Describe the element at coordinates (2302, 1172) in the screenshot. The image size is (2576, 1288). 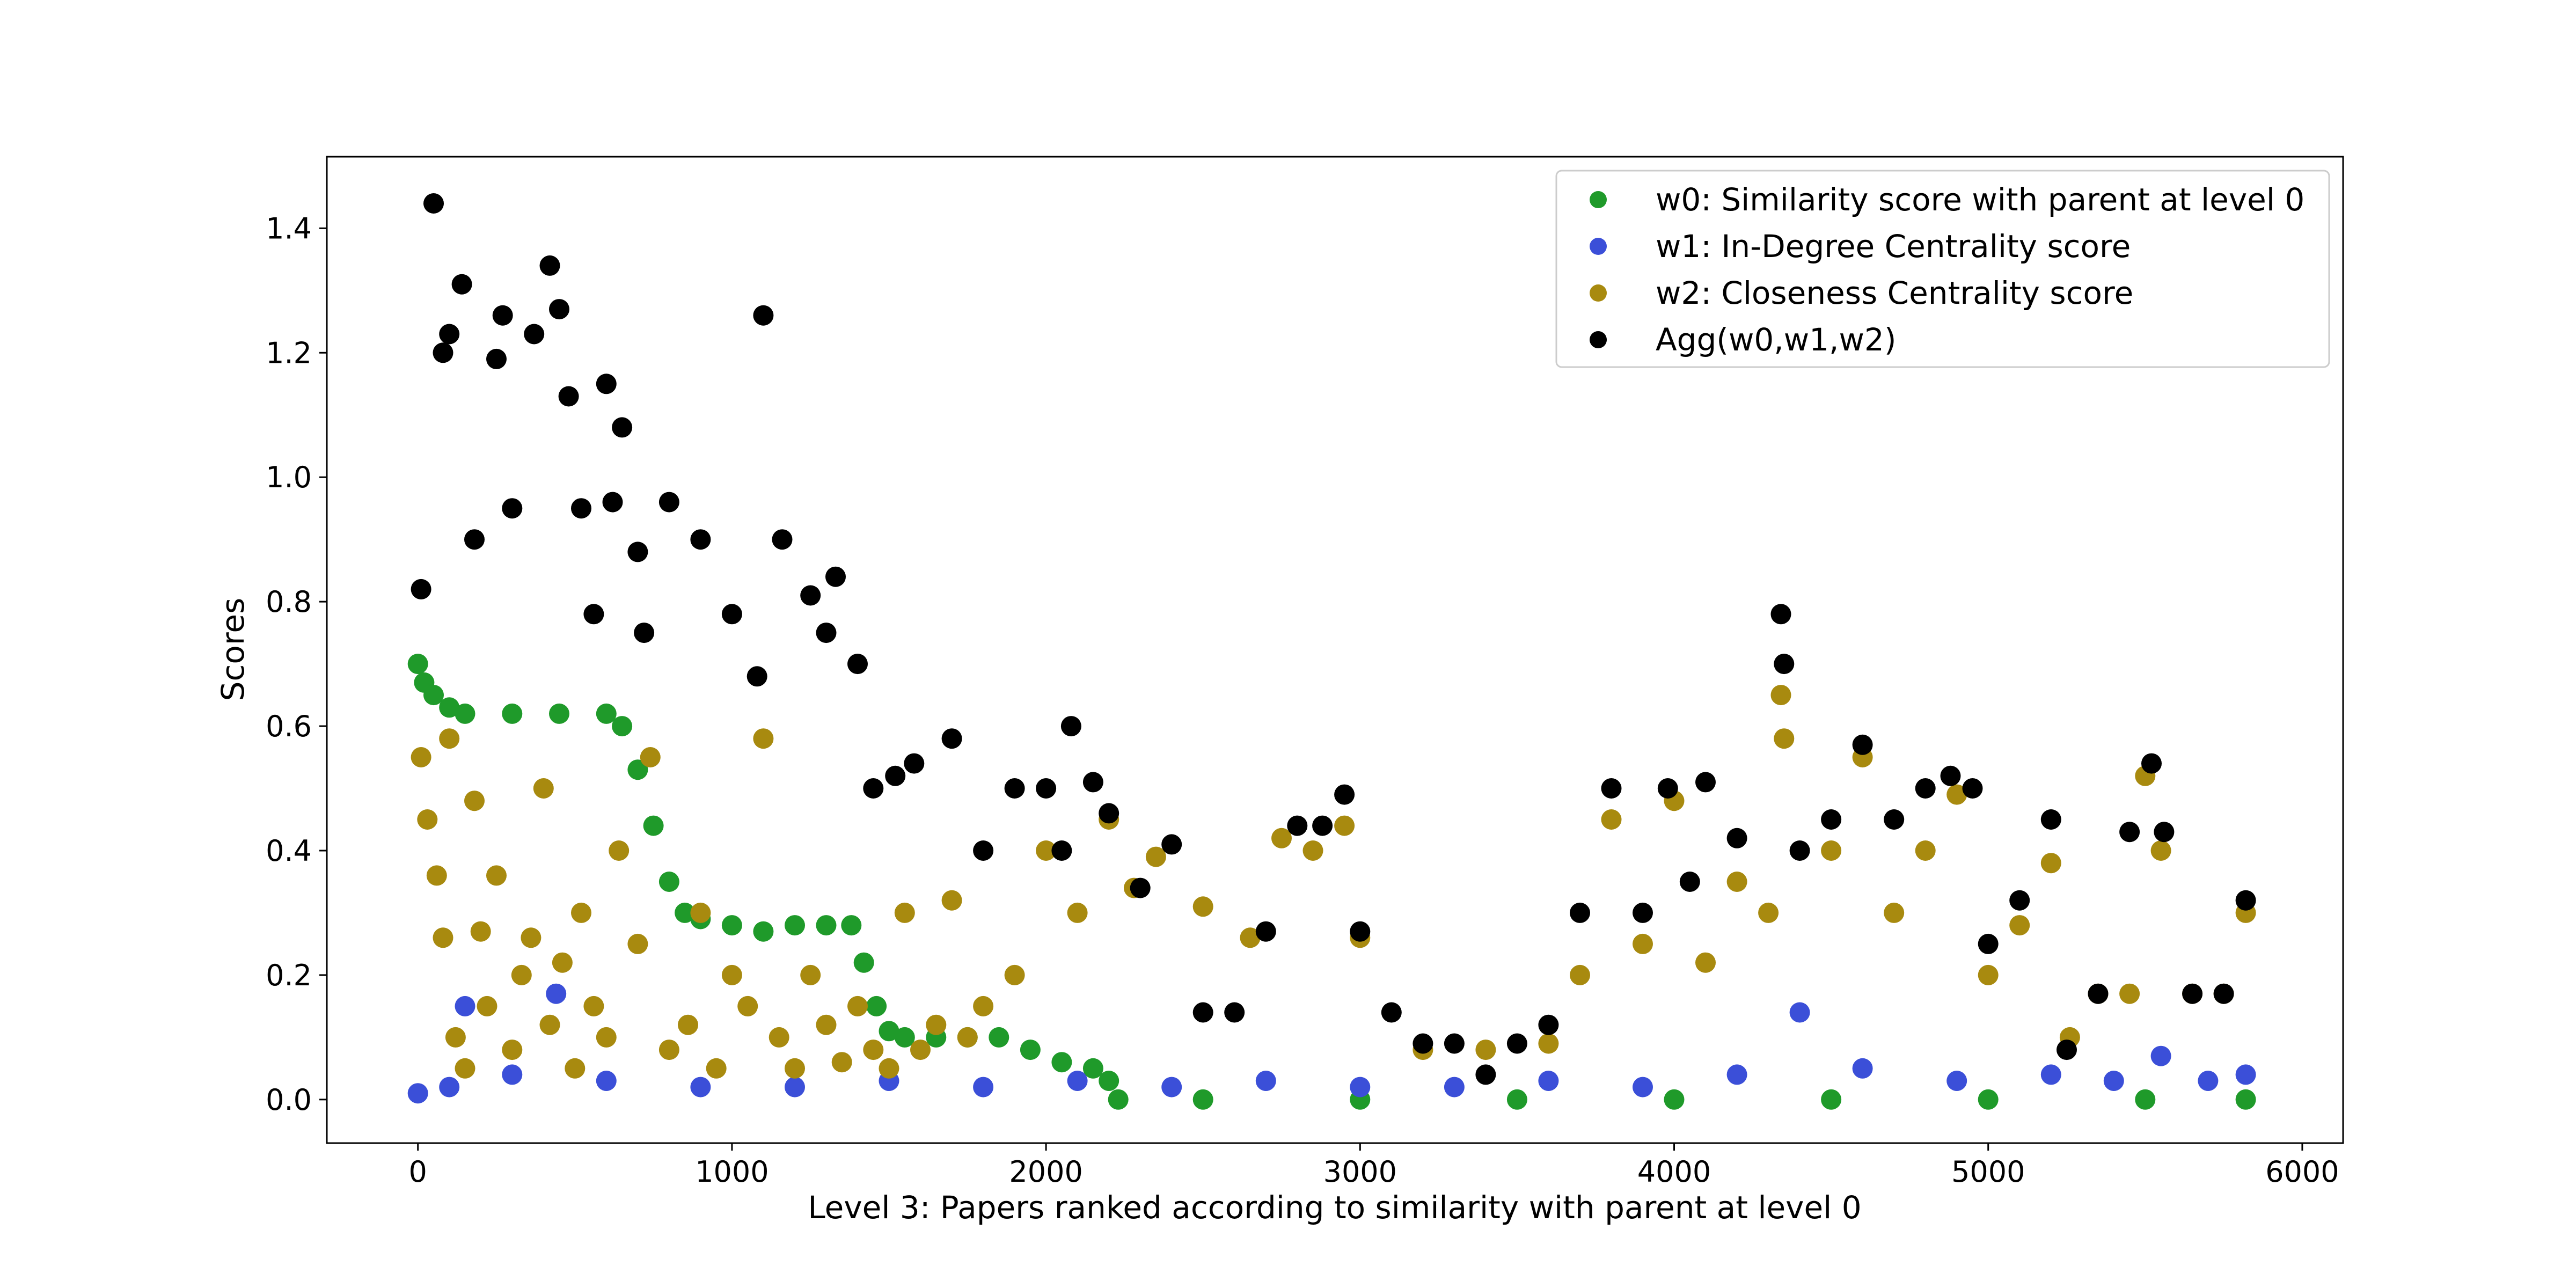
I see `x-tick-label: 6000` at that location.